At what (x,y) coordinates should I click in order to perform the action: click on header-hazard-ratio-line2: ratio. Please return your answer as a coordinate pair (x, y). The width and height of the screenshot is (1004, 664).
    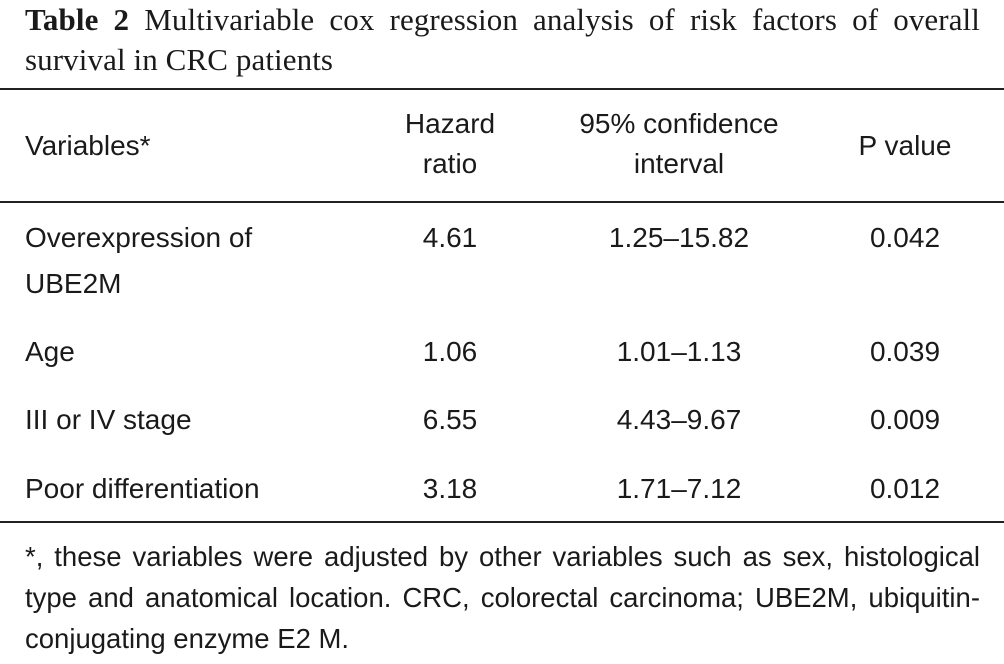
    Looking at the image, I should click on (450, 163).